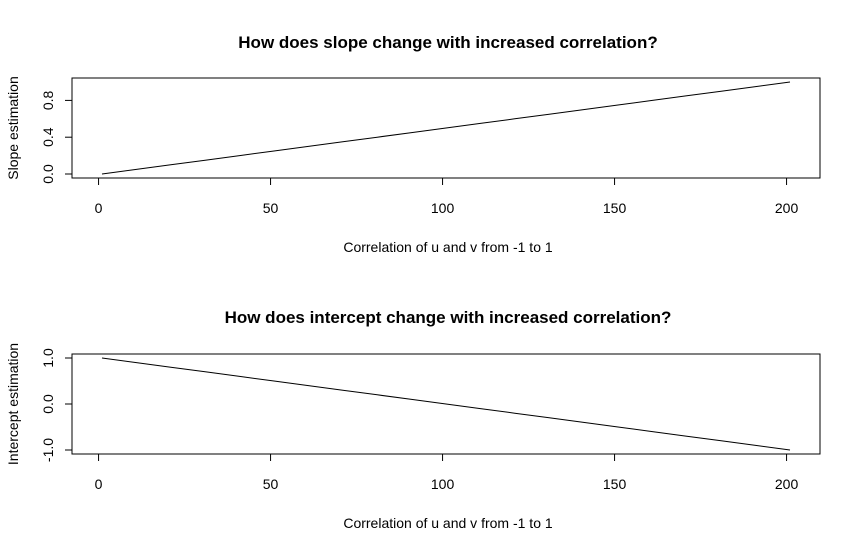 The height and width of the screenshot is (552, 861). Describe the element at coordinates (615, 484) in the screenshot. I see `intercept-x-tick-label: 150` at that location.